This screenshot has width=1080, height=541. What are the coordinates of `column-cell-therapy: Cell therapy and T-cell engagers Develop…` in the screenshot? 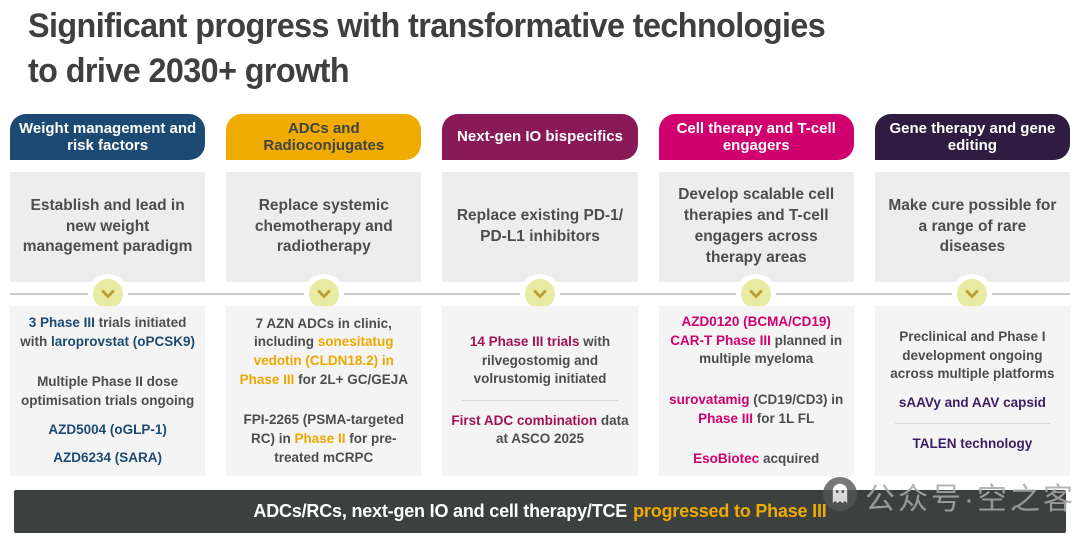 It's located at (756, 295).